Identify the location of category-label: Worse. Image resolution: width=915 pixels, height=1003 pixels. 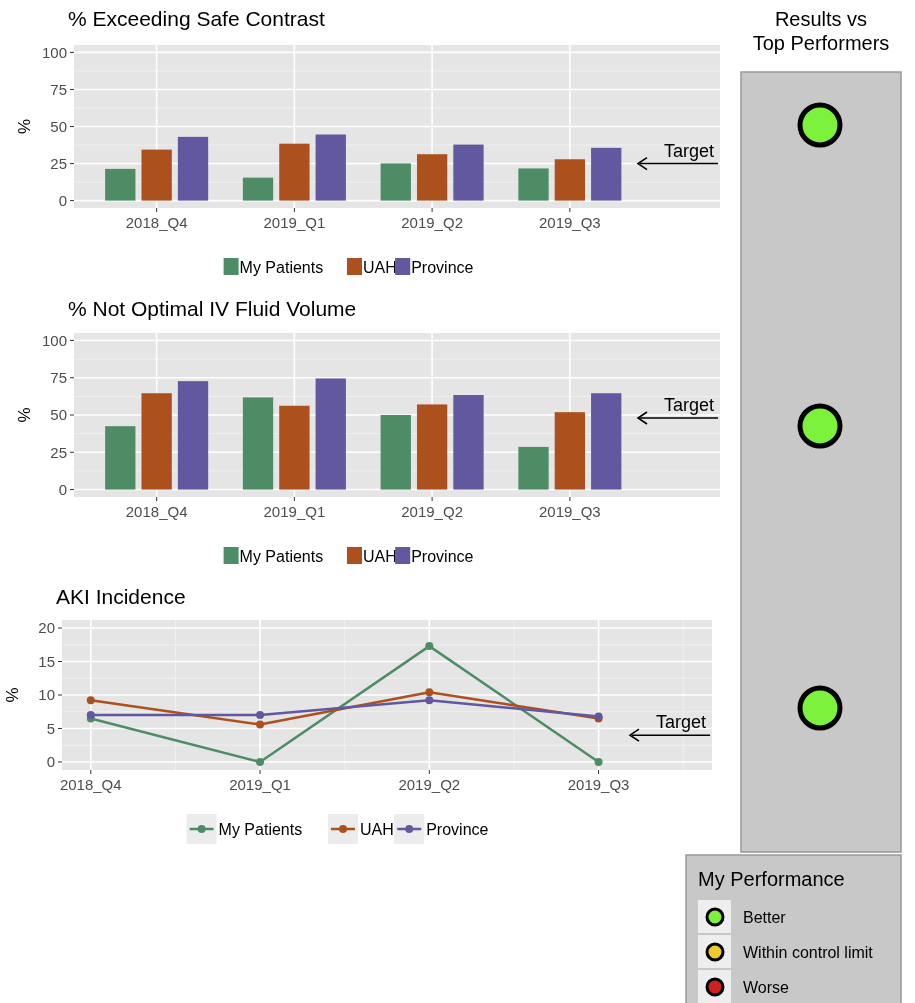
(766, 987).